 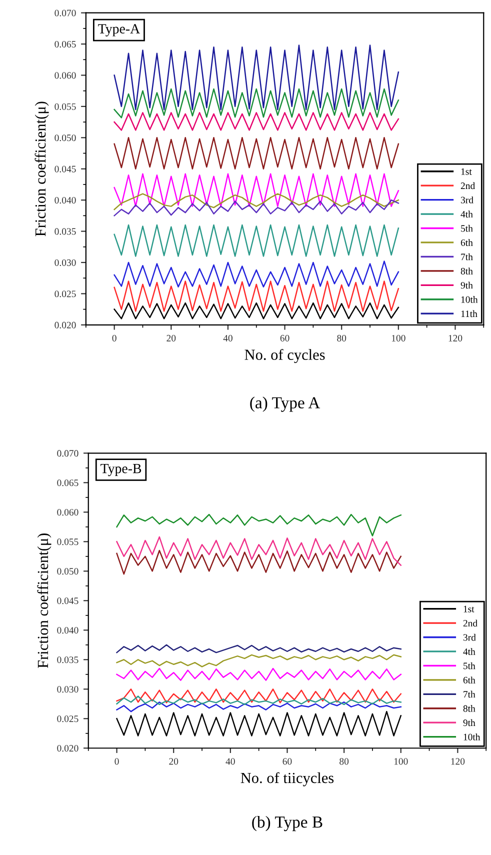 What do you see at coordinates (121, 470) in the screenshot?
I see `text: Type-B` at bounding box center [121, 470].